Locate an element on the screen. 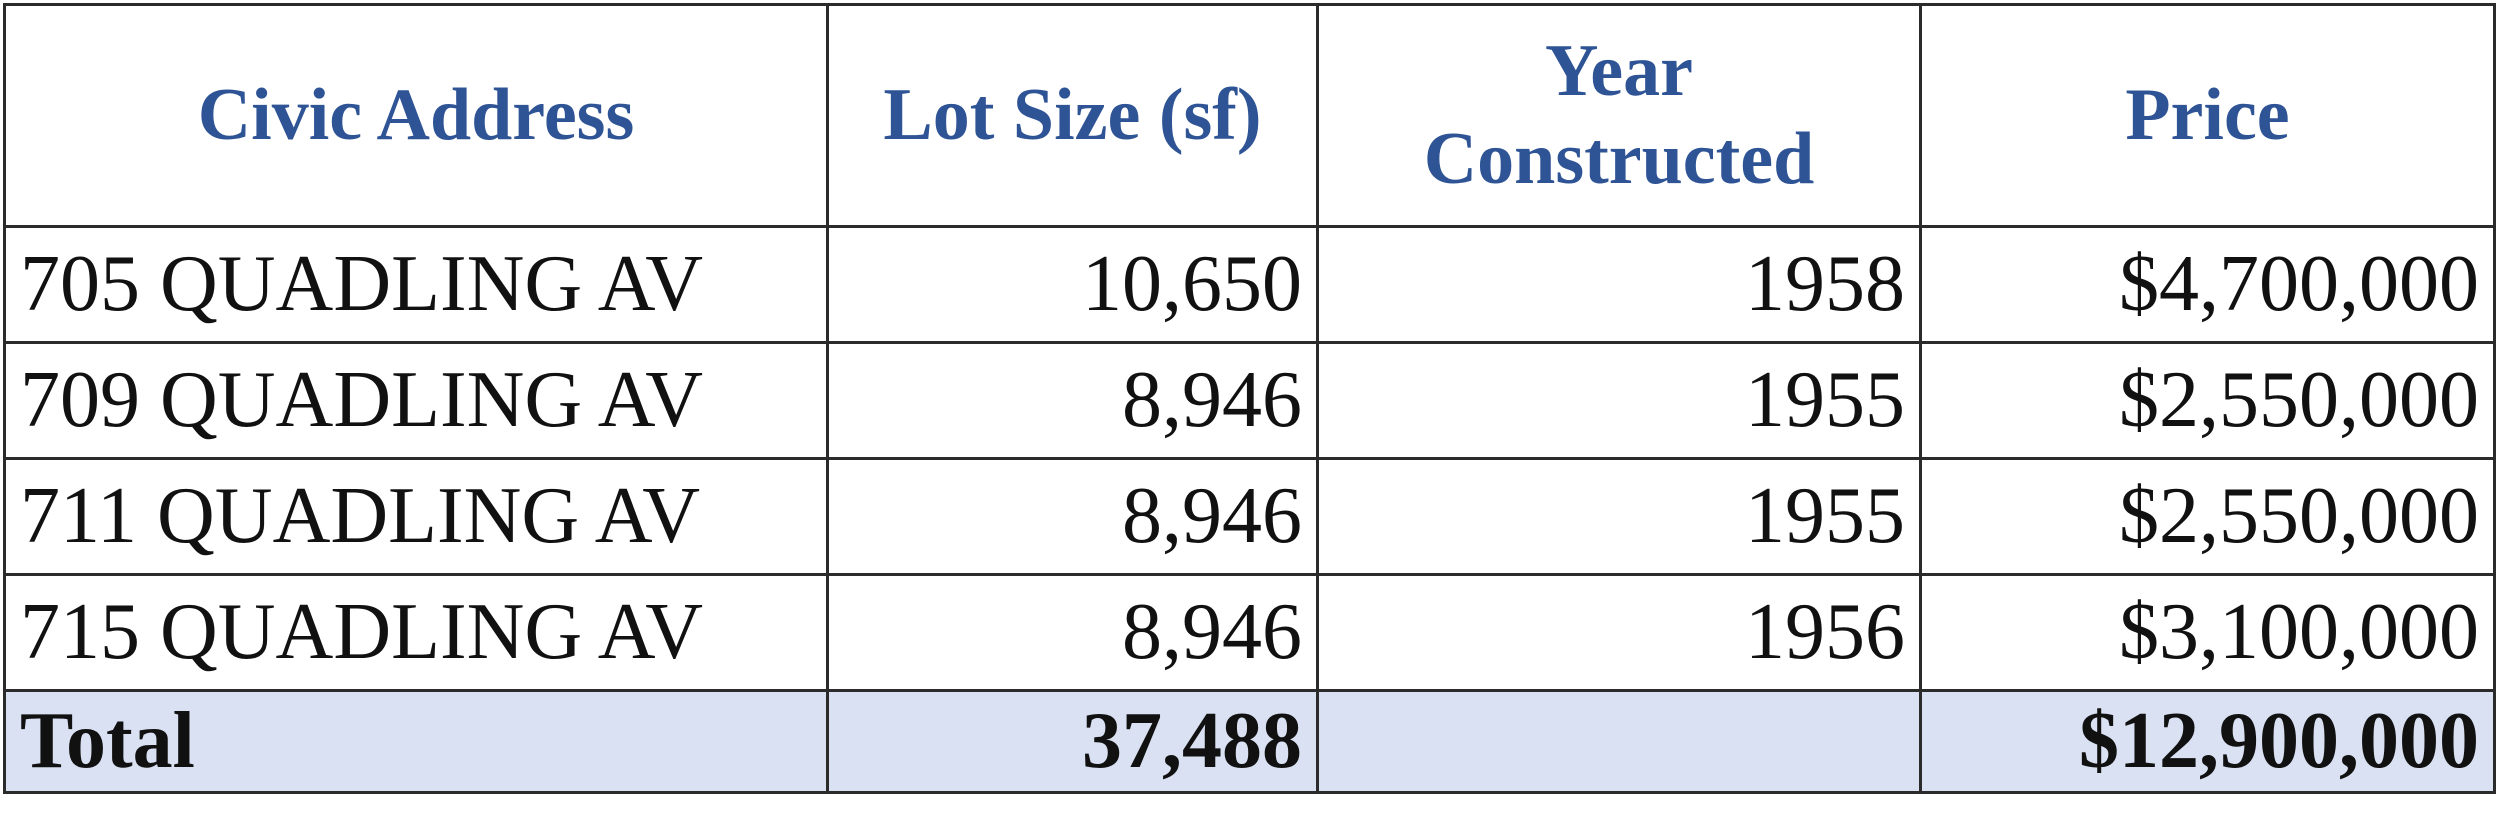 This screenshot has height=813, width=2500. total-lot-size: 37,488 is located at coordinates (1072, 741).